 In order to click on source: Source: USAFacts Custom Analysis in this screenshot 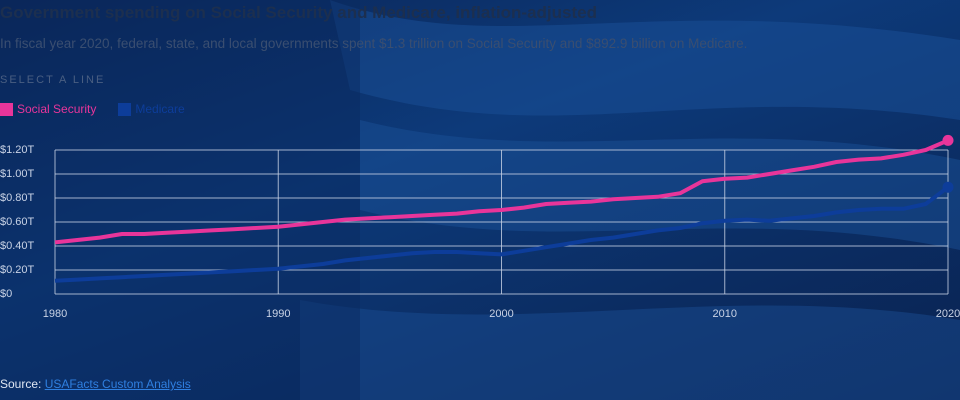, I will do `click(95, 384)`.